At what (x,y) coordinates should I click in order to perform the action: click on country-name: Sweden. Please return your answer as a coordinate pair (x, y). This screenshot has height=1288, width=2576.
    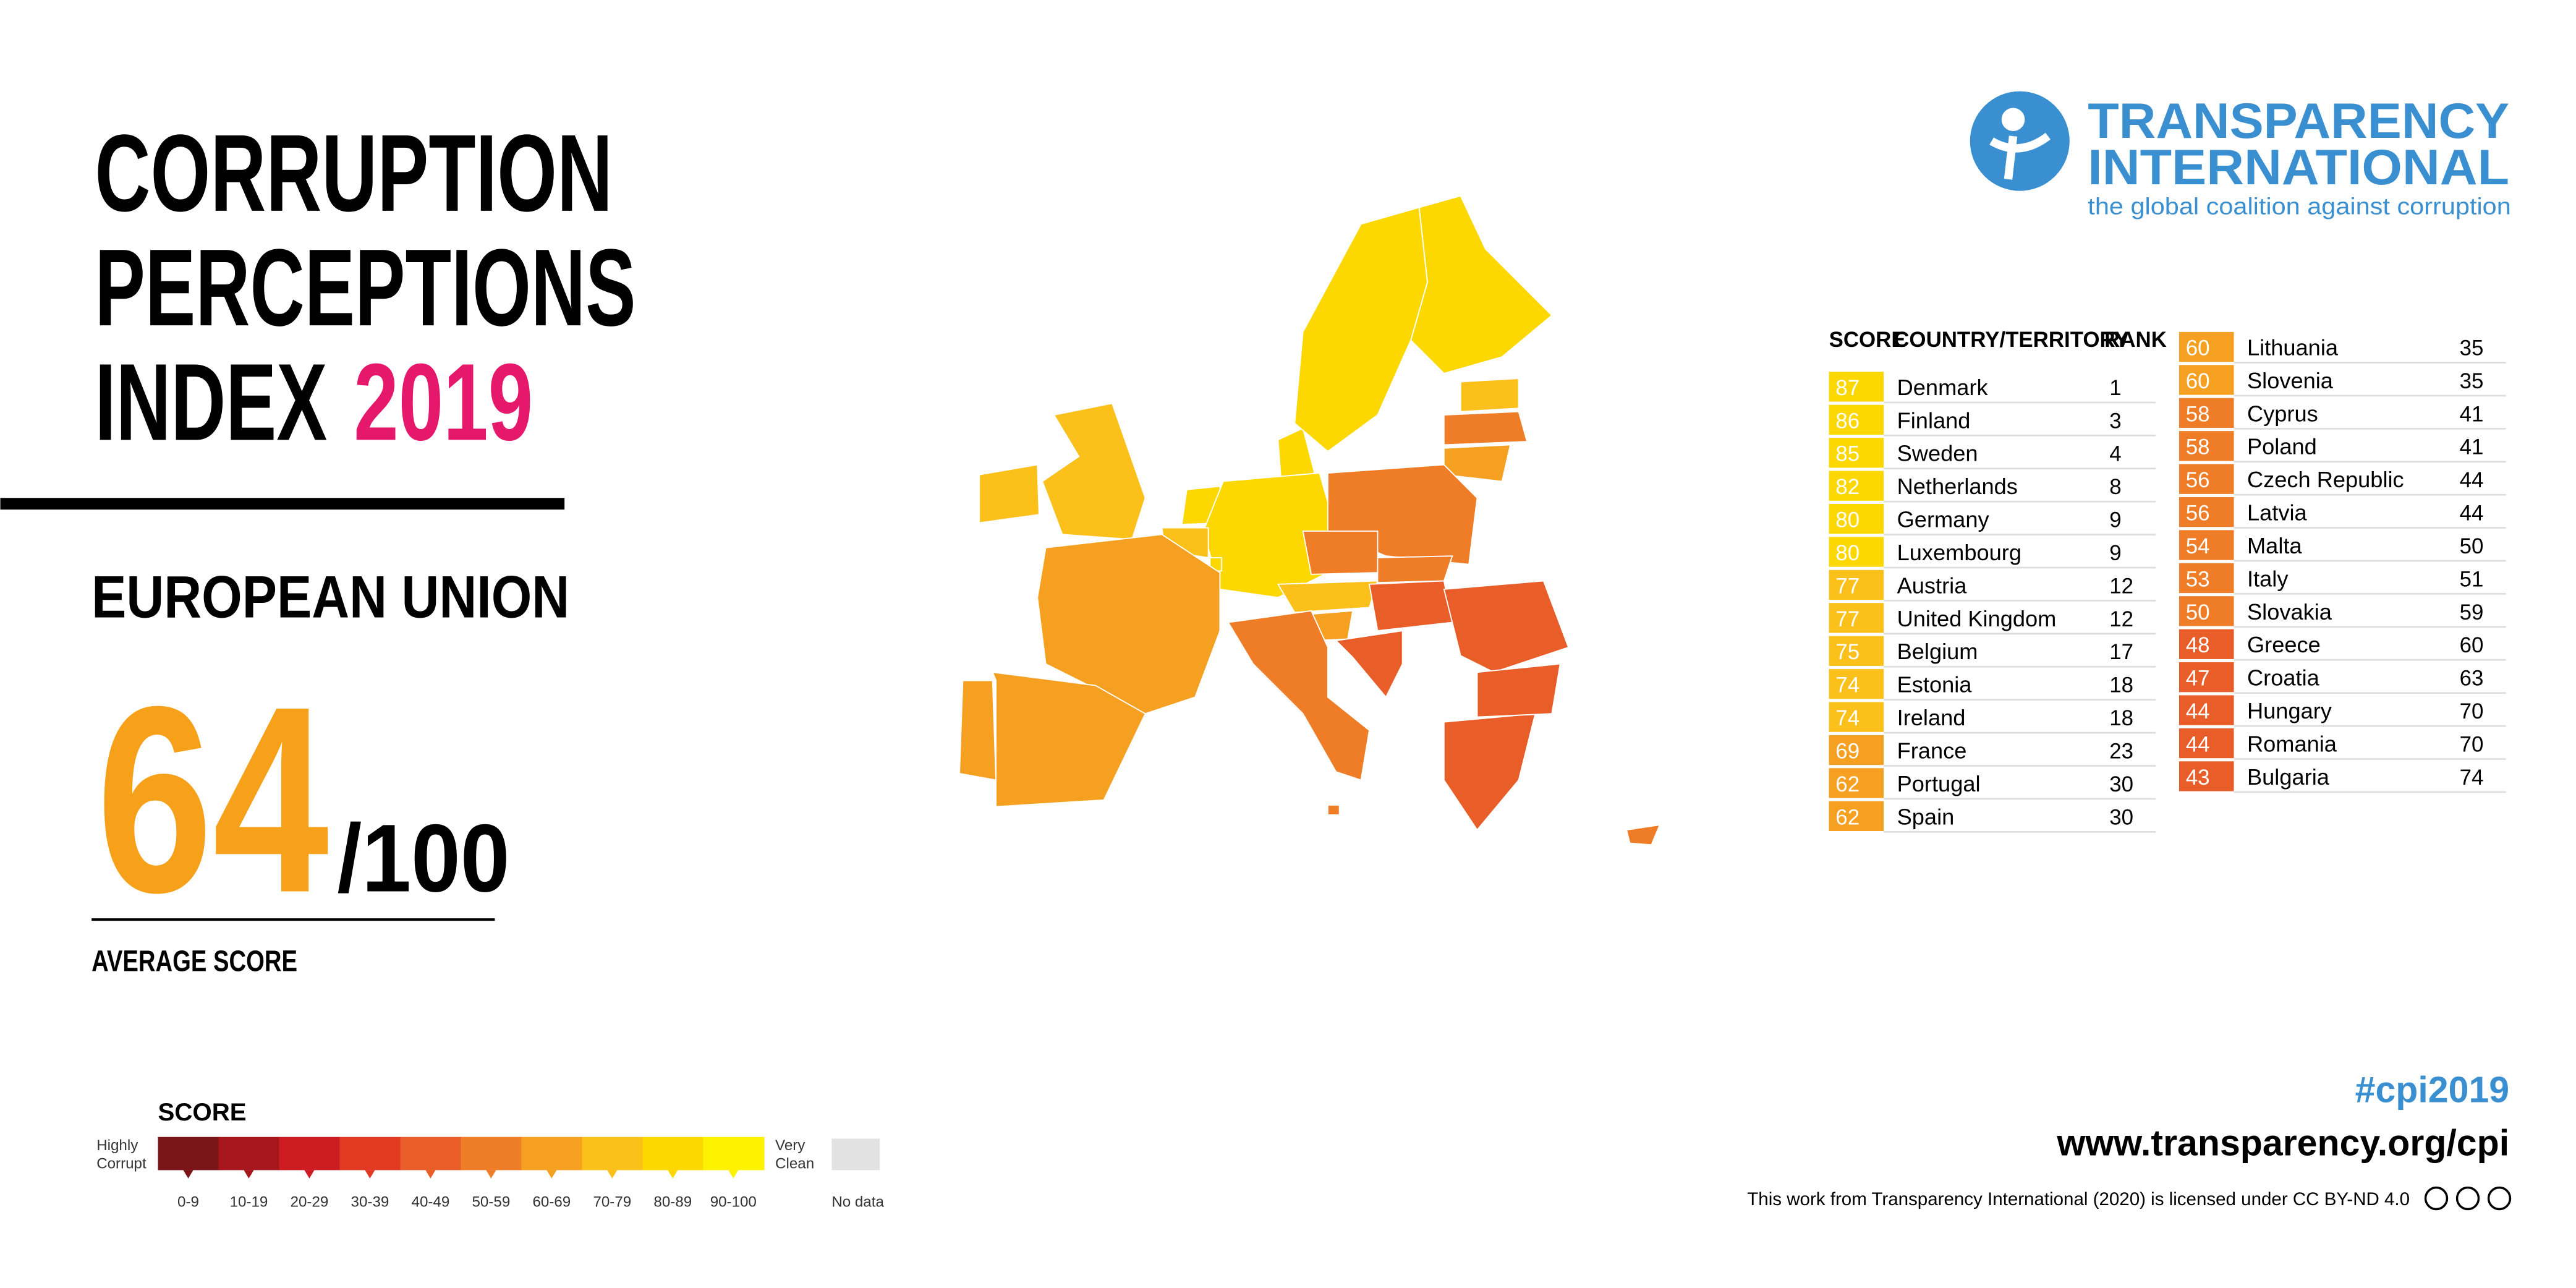
    Looking at the image, I should click on (1937, 453).